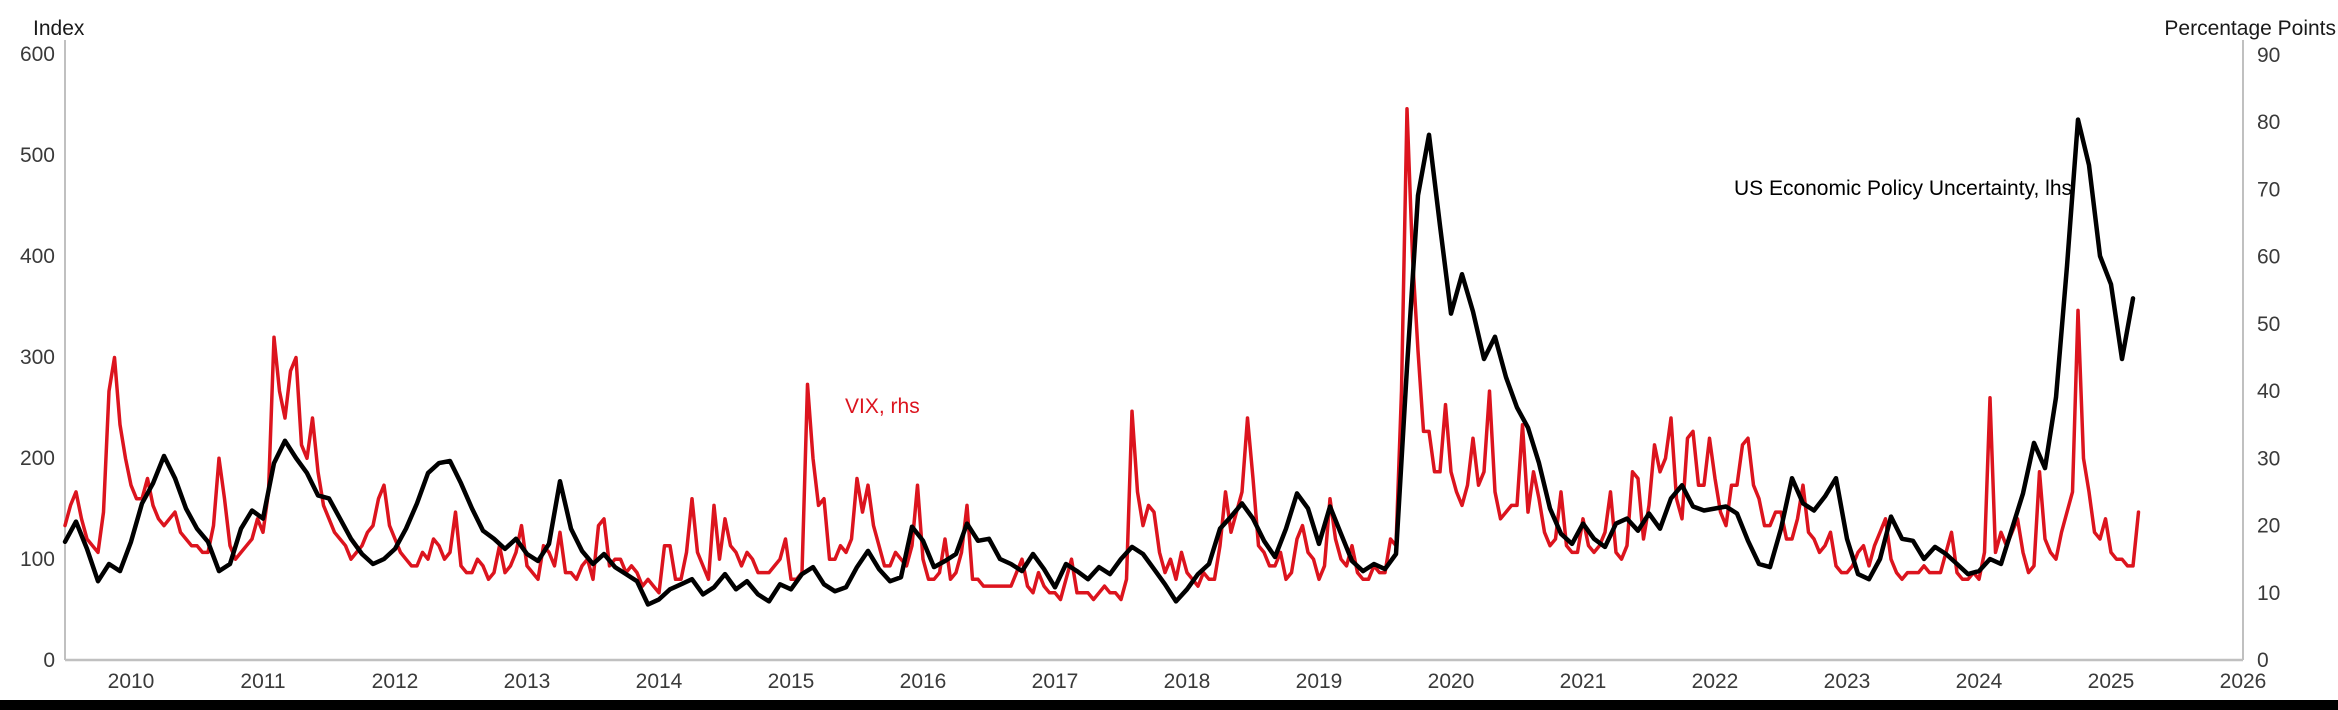  Describe the element at coordinates (1583, 681) in the screenshot. I see `x-year-label: 2021` at that location.